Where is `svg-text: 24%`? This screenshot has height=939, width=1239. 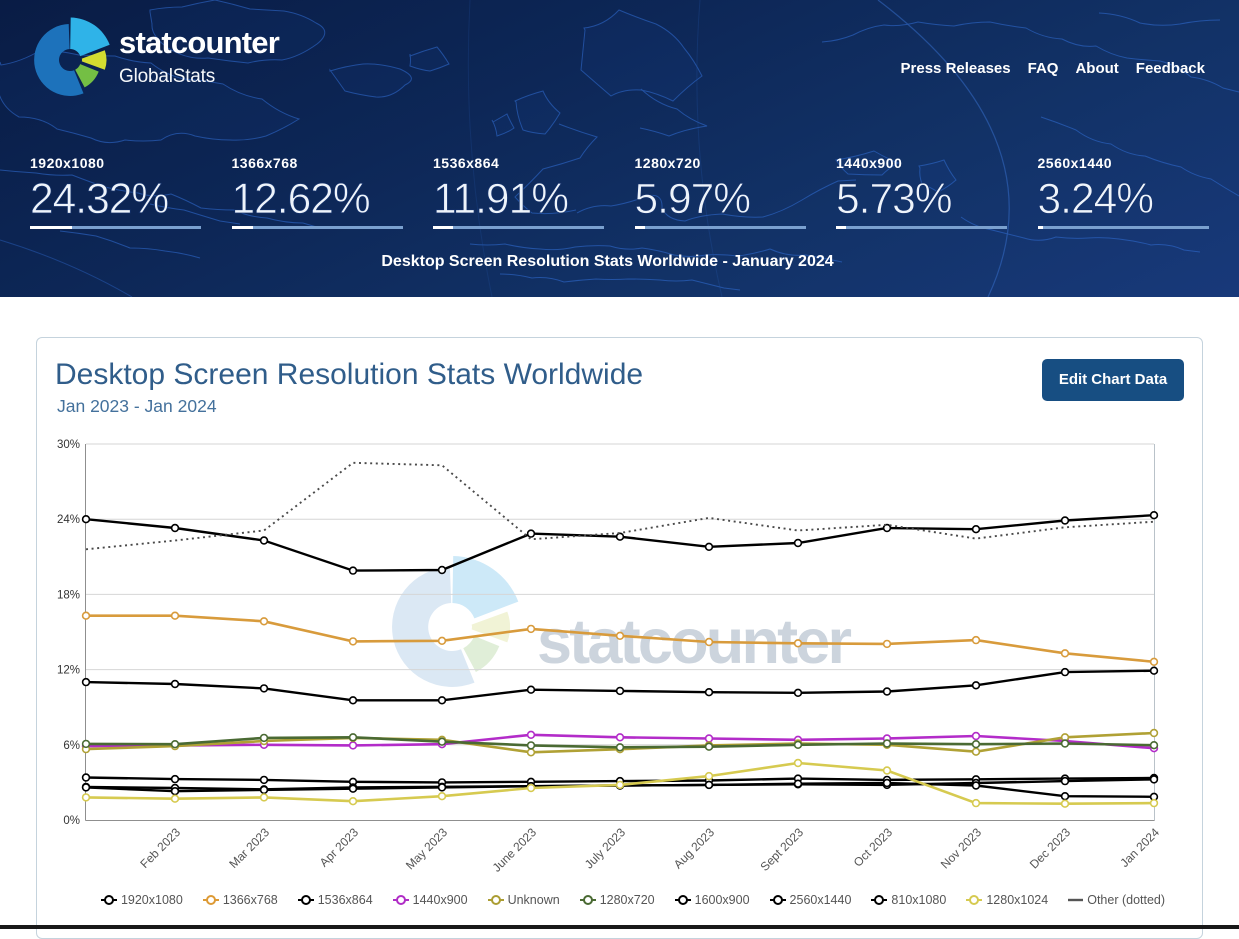 svg-text: 24% is located at coordinates (68, 520).